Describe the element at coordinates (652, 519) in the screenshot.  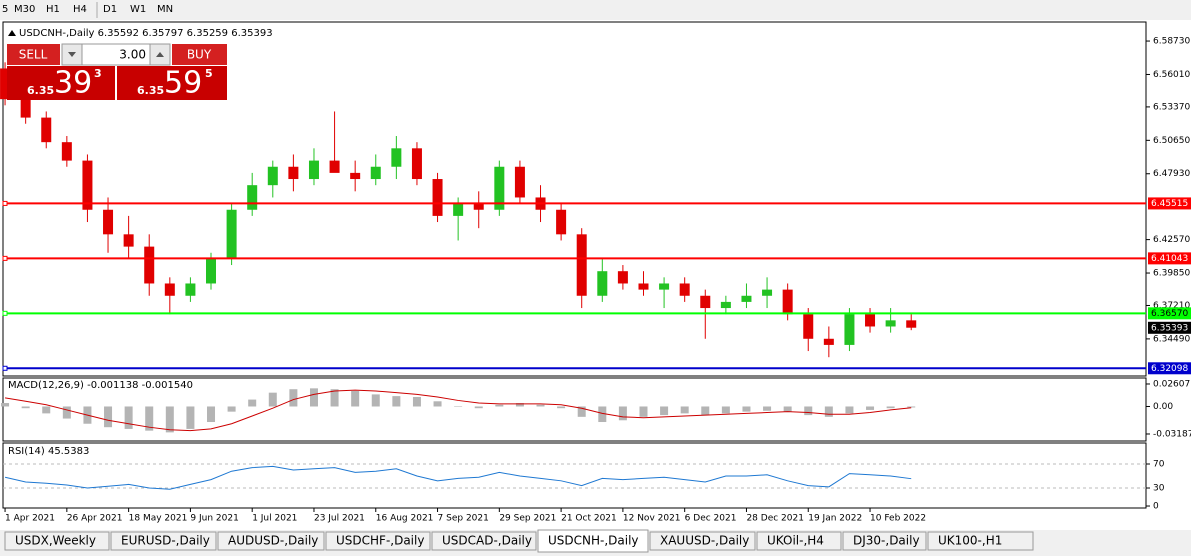
I see `x-tick-label: 12 Nov 2021` at that location.